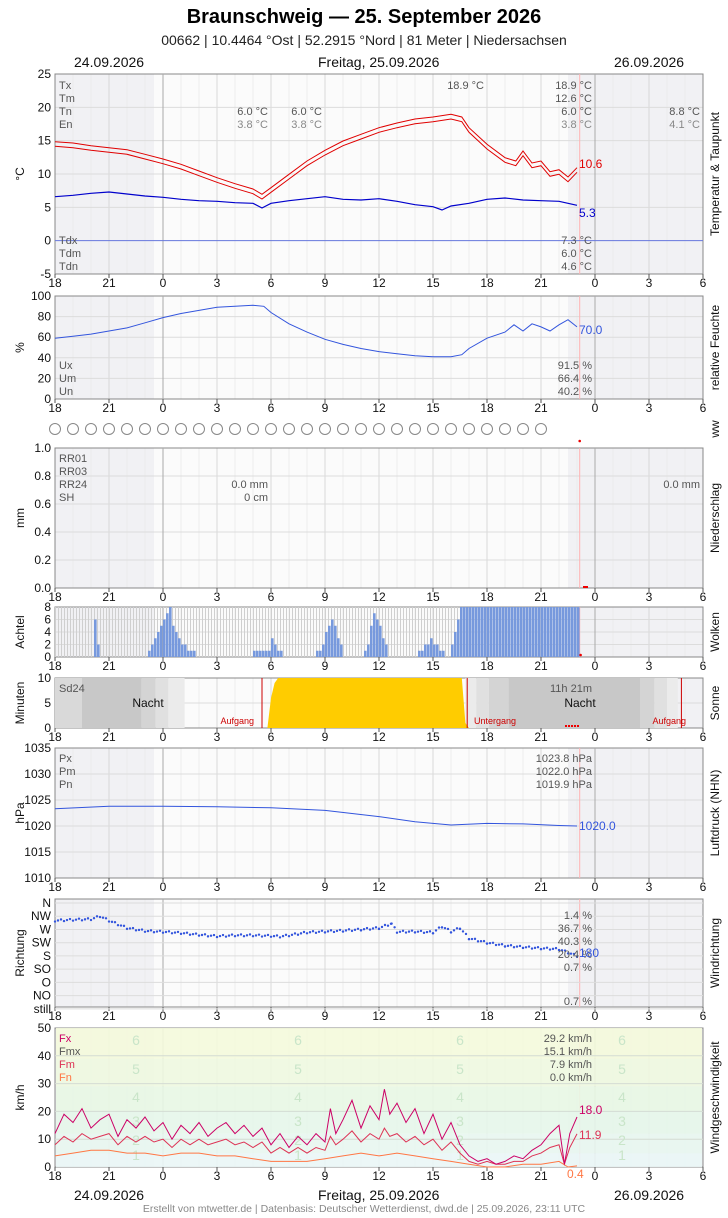 This screenshot has height=1218, width=728. I want to click on y-tick-label: 0.4, so click(42, 532).